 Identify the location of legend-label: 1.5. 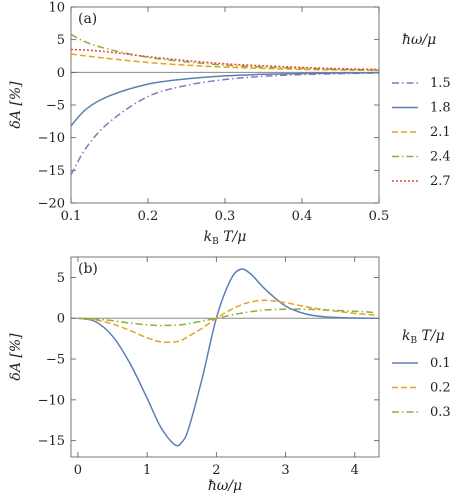
(440, 83).